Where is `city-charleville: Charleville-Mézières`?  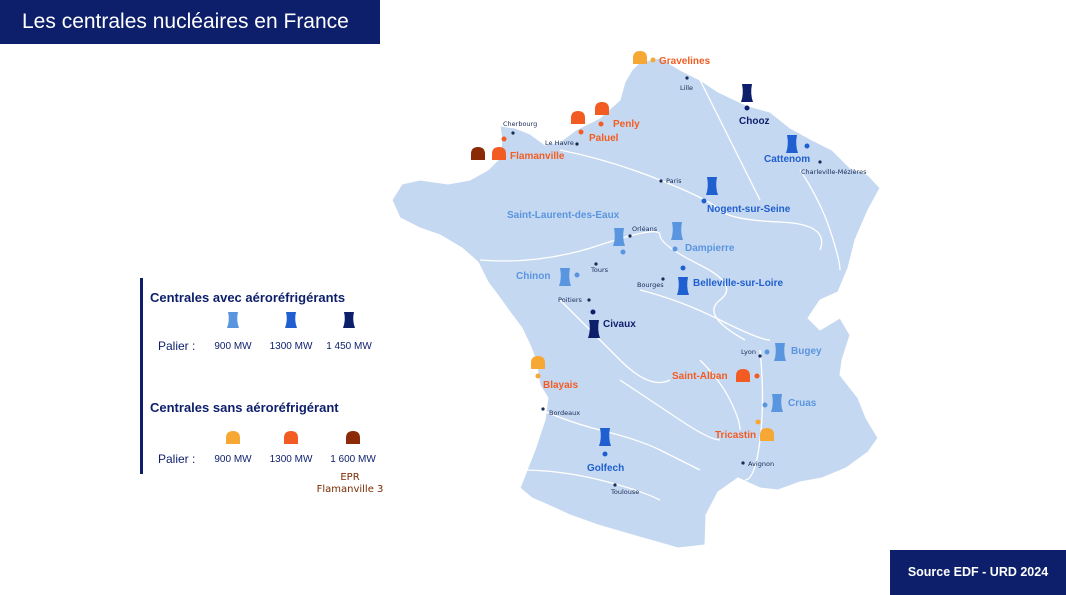 city-charleville: Charleville-Mézières is located at coordinates (834, 172).